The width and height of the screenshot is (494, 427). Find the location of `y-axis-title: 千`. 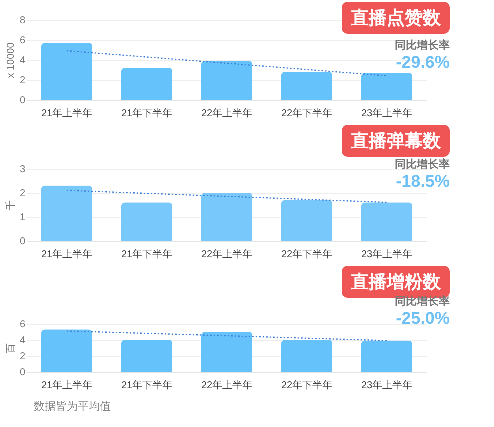

y-axis-title: 千 is located at coordinates (10, 205).